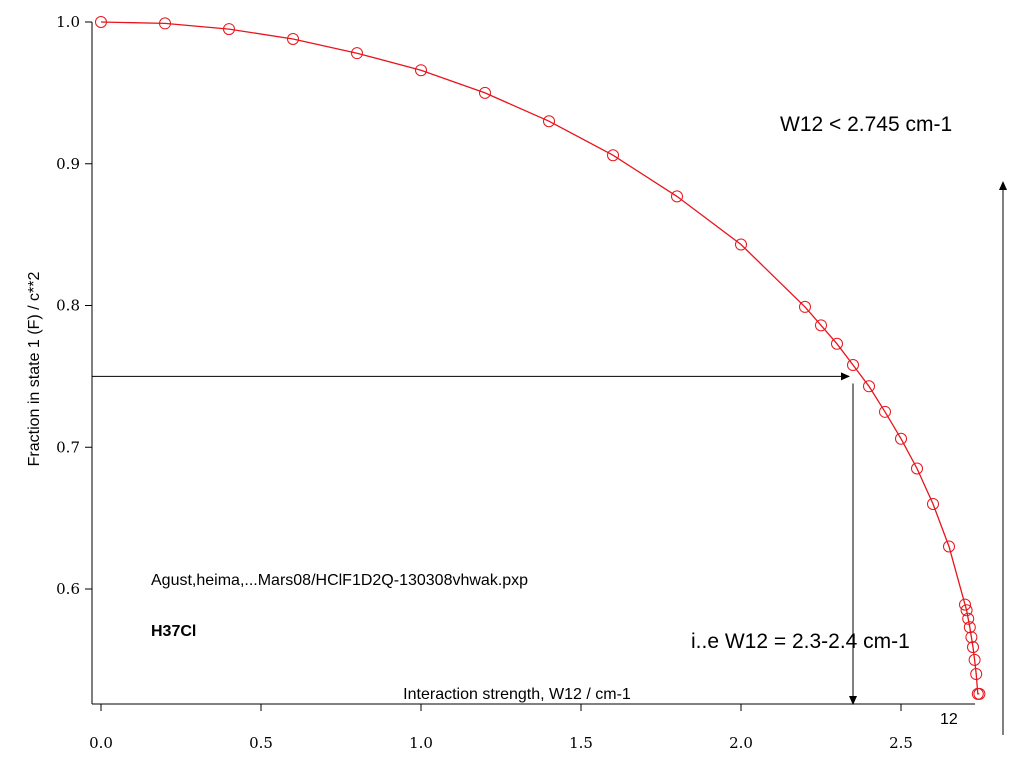 The image size is (1024, 773). I want to click on x-tick-label: 1.5, so click(581, 743).